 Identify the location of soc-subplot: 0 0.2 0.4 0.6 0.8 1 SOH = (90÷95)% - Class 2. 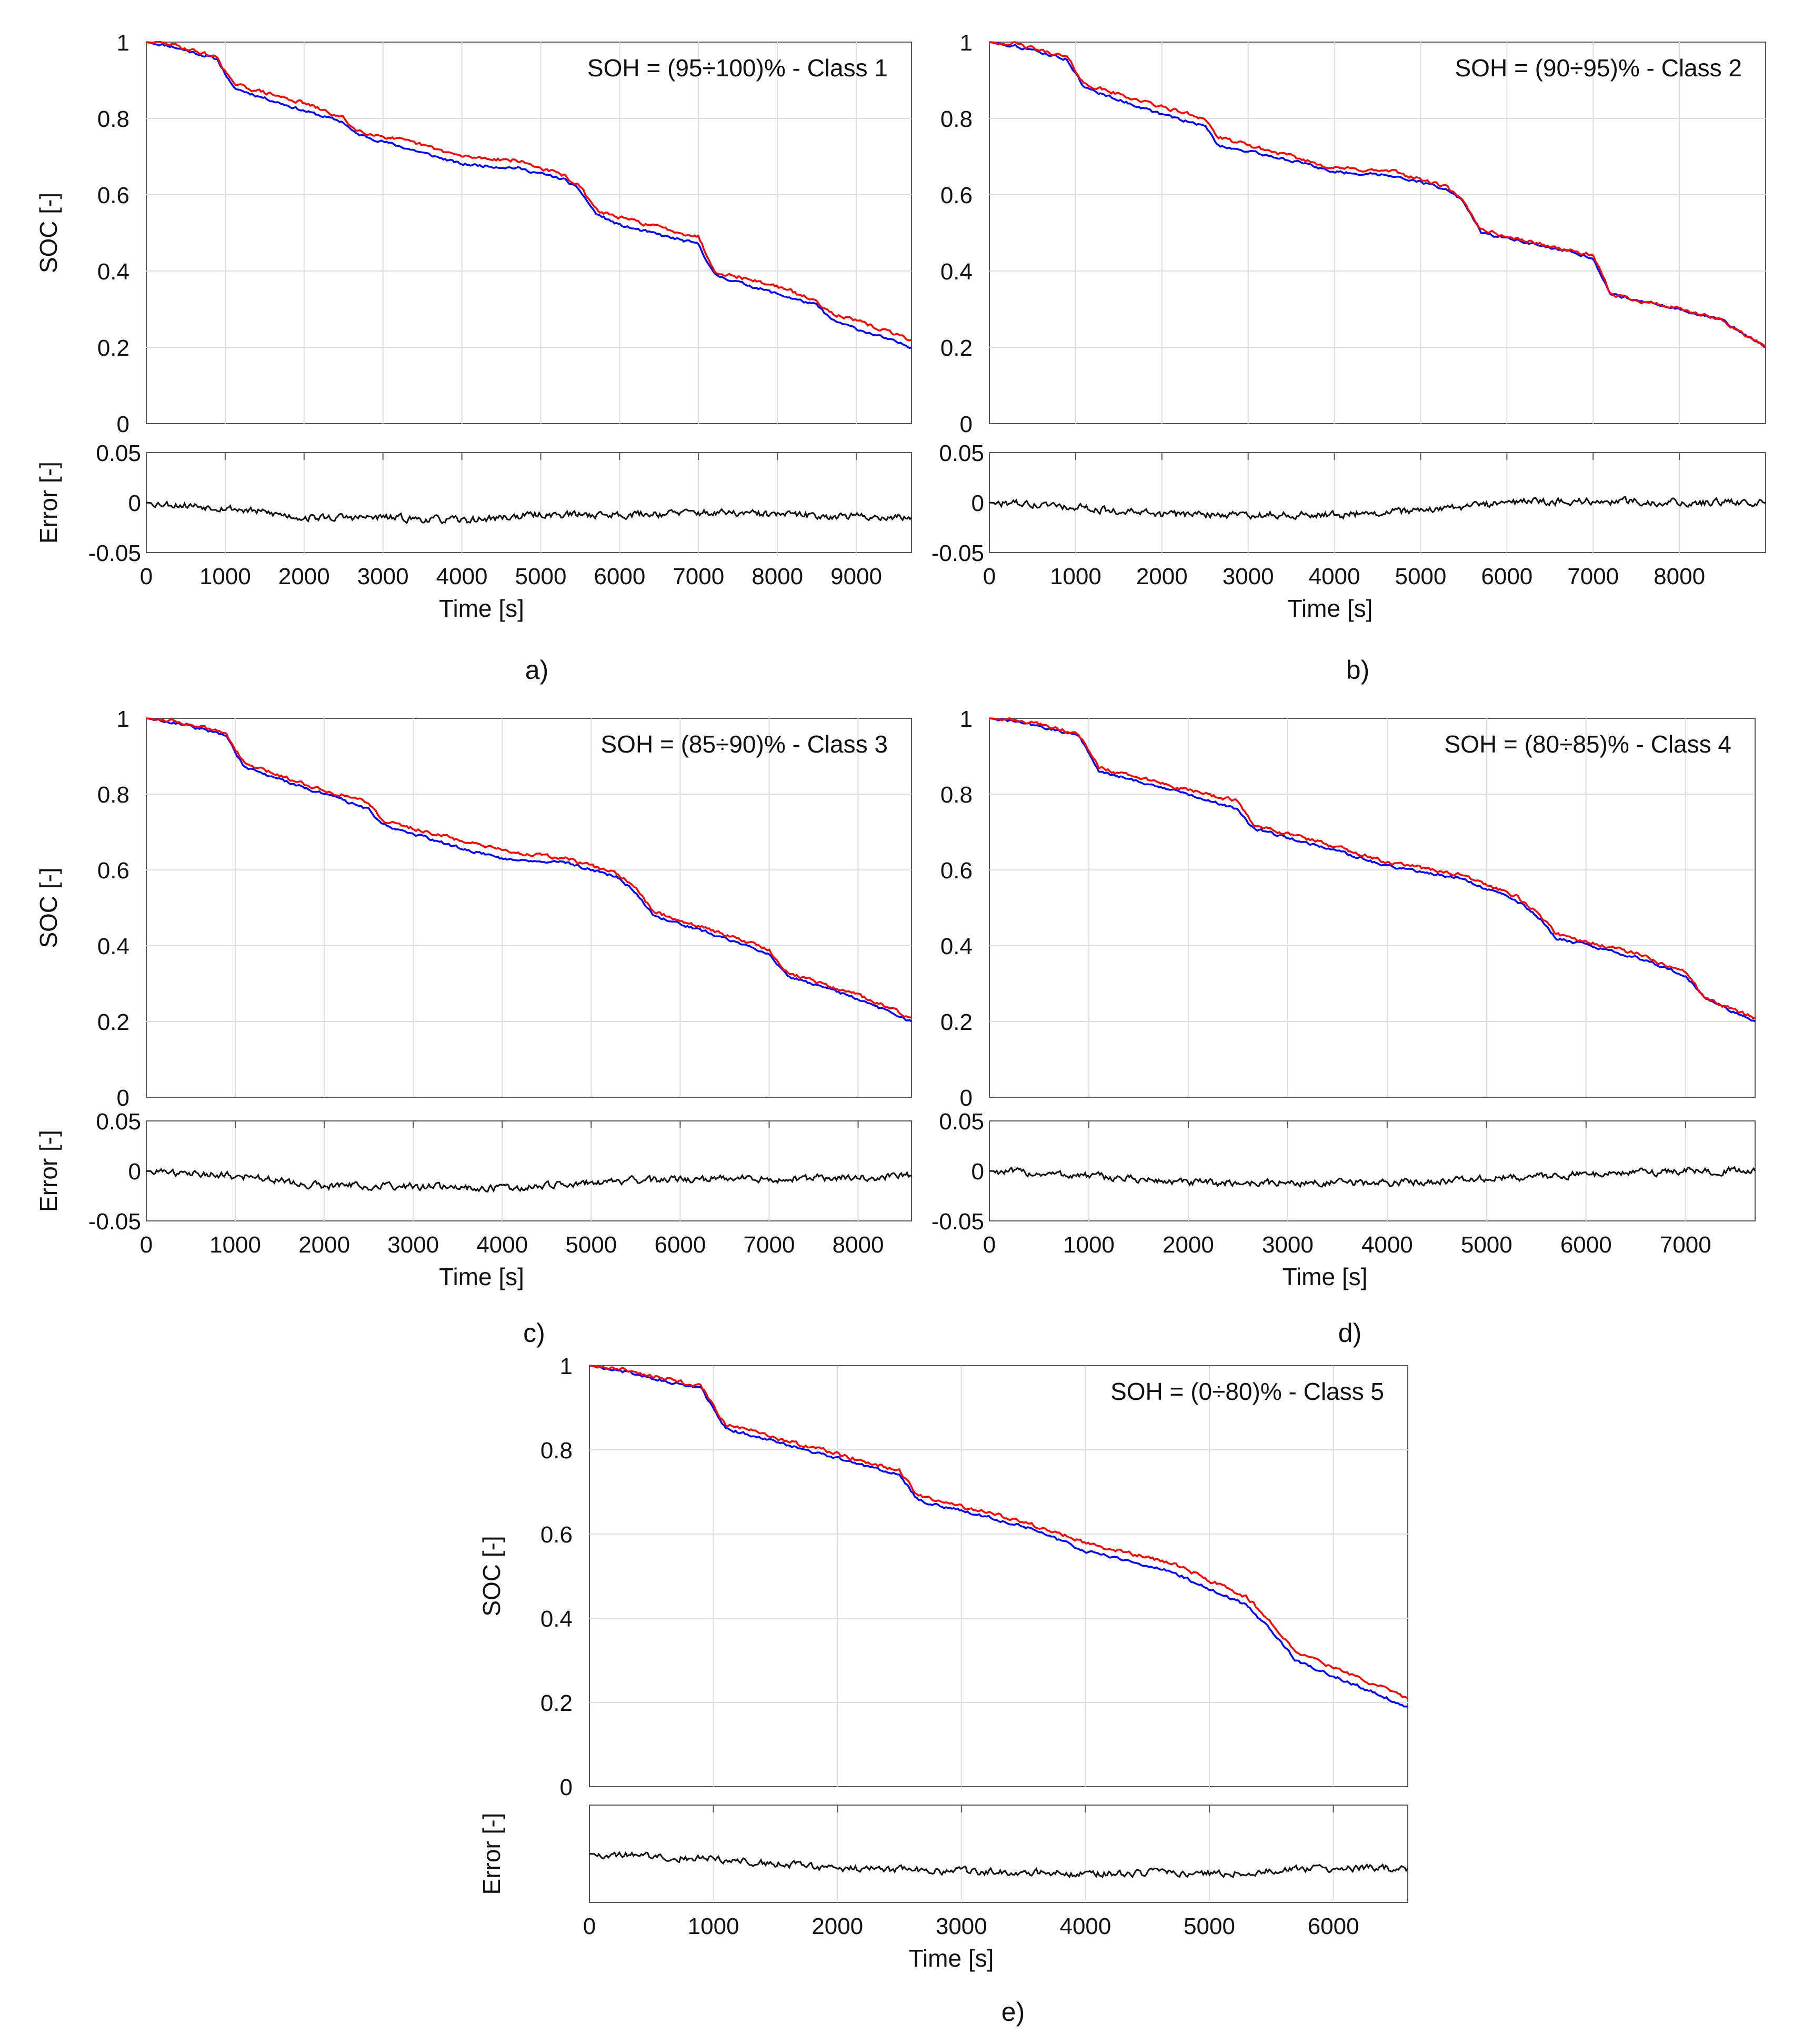
(1354, 233).